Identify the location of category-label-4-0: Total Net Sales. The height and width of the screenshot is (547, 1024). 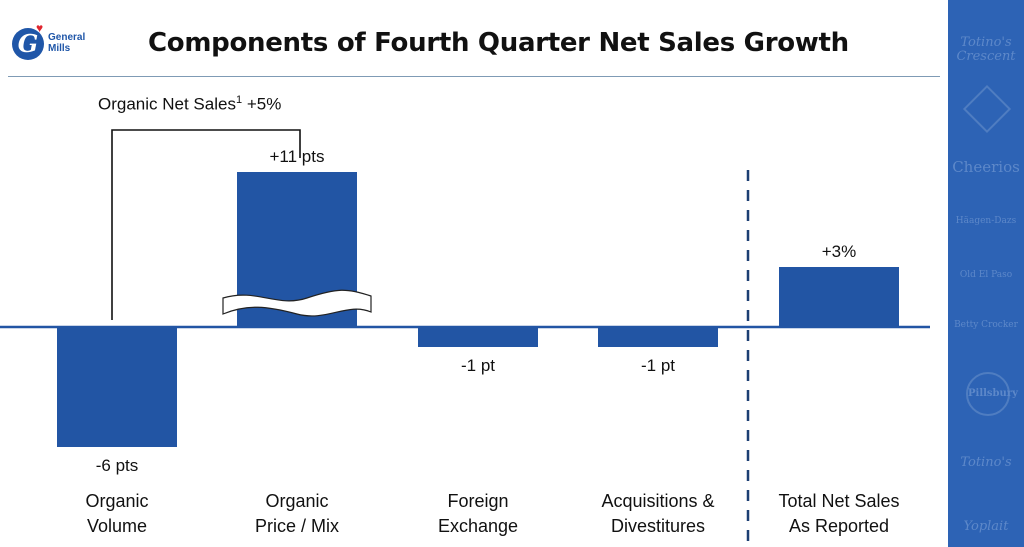
(838, 501).